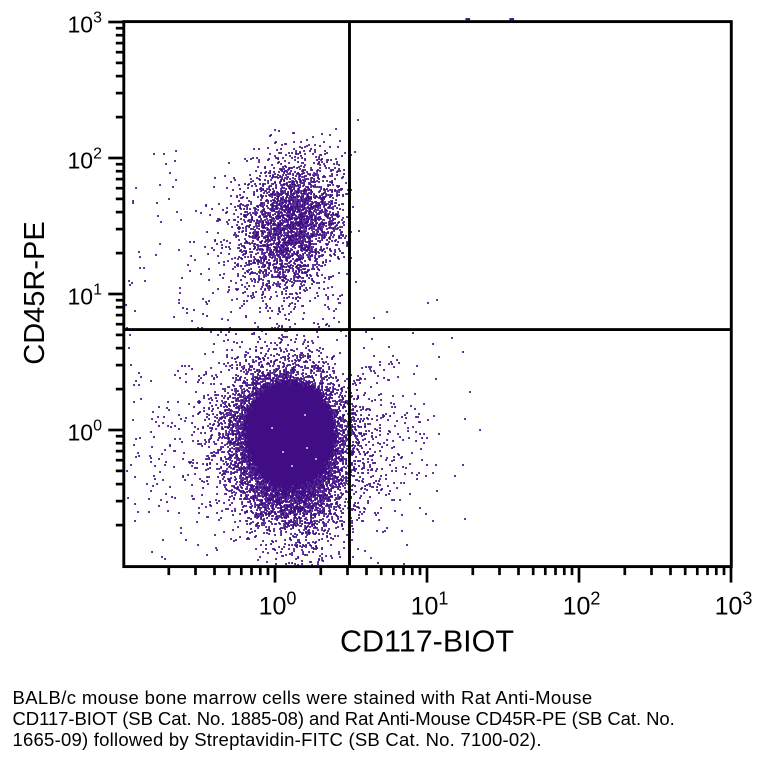 This screenshot has height=764, width=758. I want to click on svg-text: CD117-BIOT, so click(427, 642).